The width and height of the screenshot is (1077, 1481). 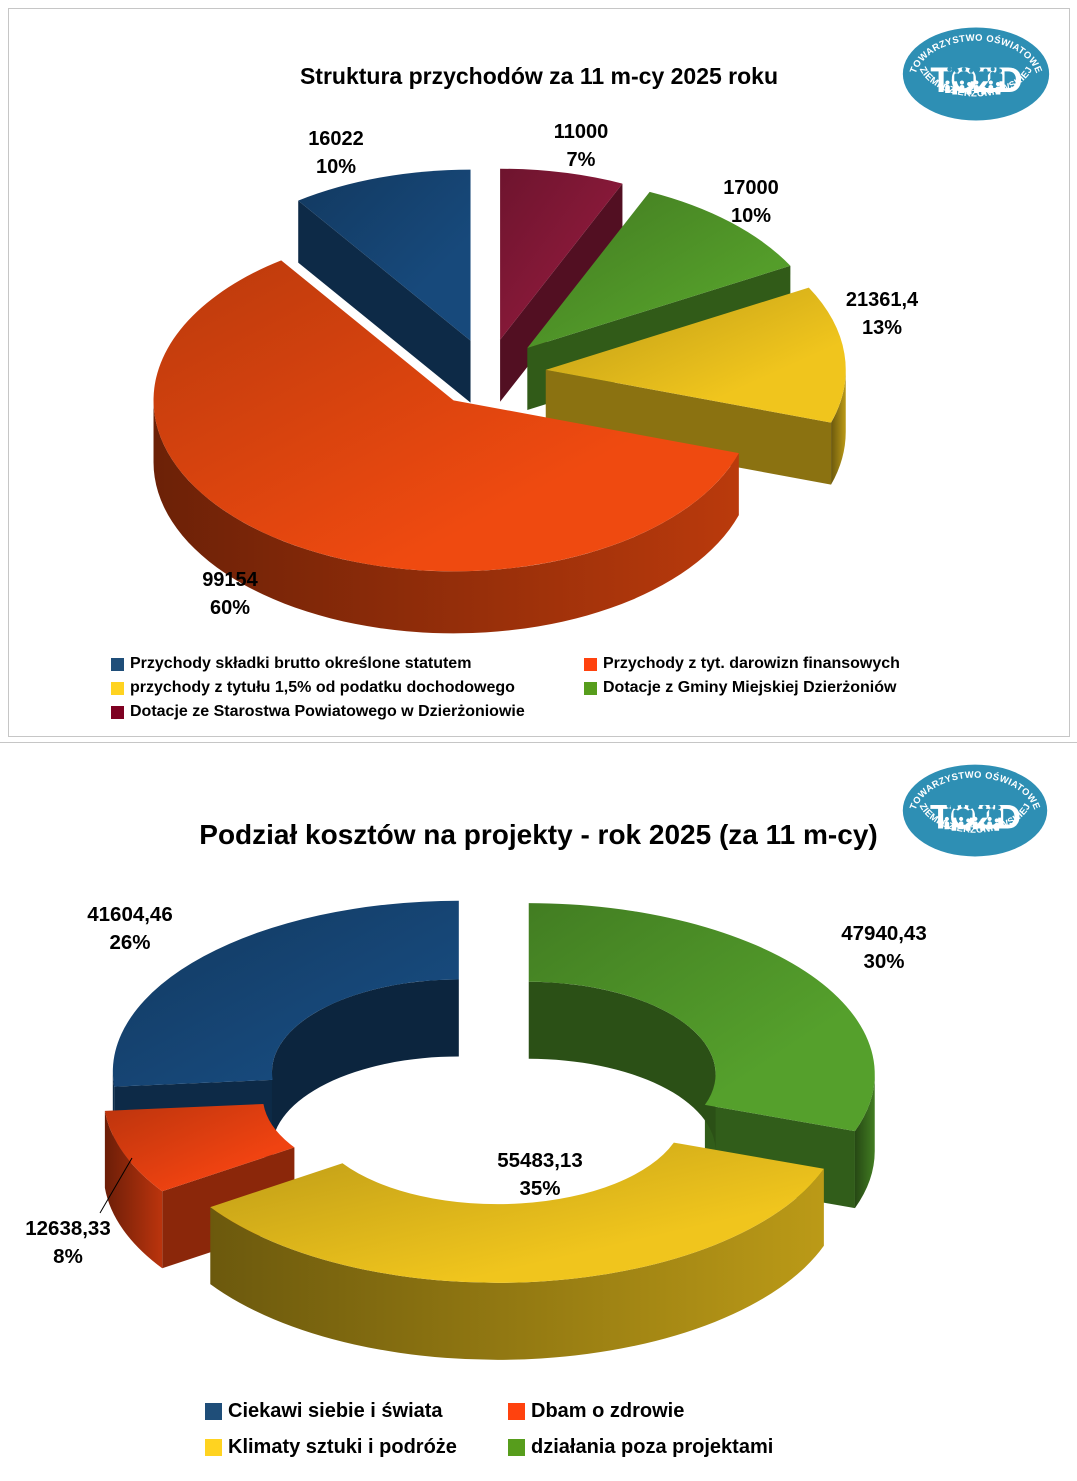 I want to click on slice-klimaty, so click(x=517, y=1212).